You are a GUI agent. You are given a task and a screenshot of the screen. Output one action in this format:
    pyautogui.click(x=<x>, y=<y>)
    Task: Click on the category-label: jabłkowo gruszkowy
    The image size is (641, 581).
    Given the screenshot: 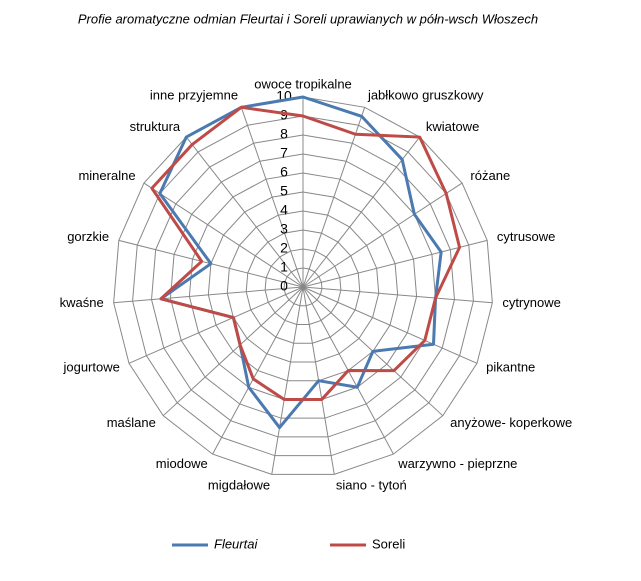 What is the action you would take?
    pyautogui.click(x=425, y=94)
    